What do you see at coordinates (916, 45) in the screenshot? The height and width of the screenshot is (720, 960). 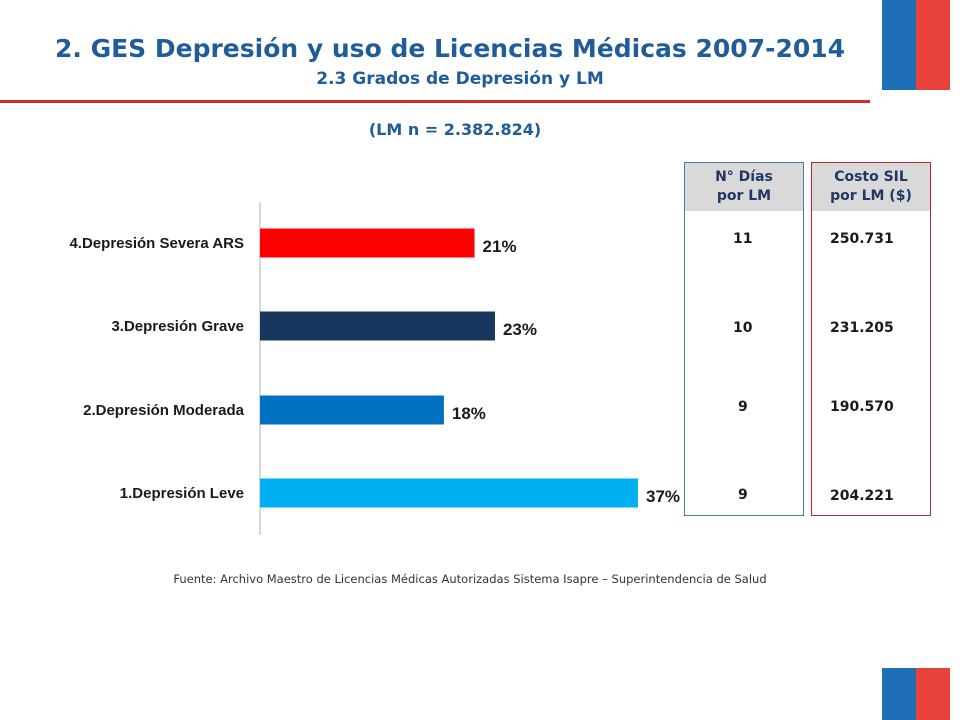 I see `flag-logo-top` at bounding box center [916, 45].